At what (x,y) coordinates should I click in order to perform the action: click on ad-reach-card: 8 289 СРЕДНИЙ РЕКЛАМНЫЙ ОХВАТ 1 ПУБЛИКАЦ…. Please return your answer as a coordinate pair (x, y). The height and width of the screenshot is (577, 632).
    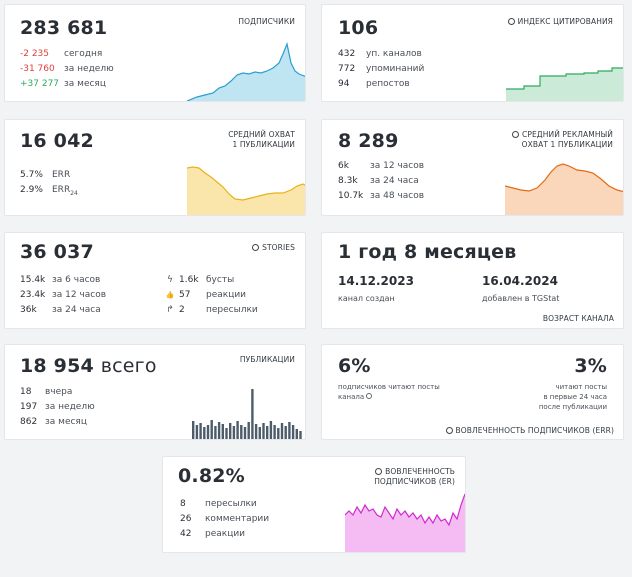
    Looking at the image, I should click on (472, 167).